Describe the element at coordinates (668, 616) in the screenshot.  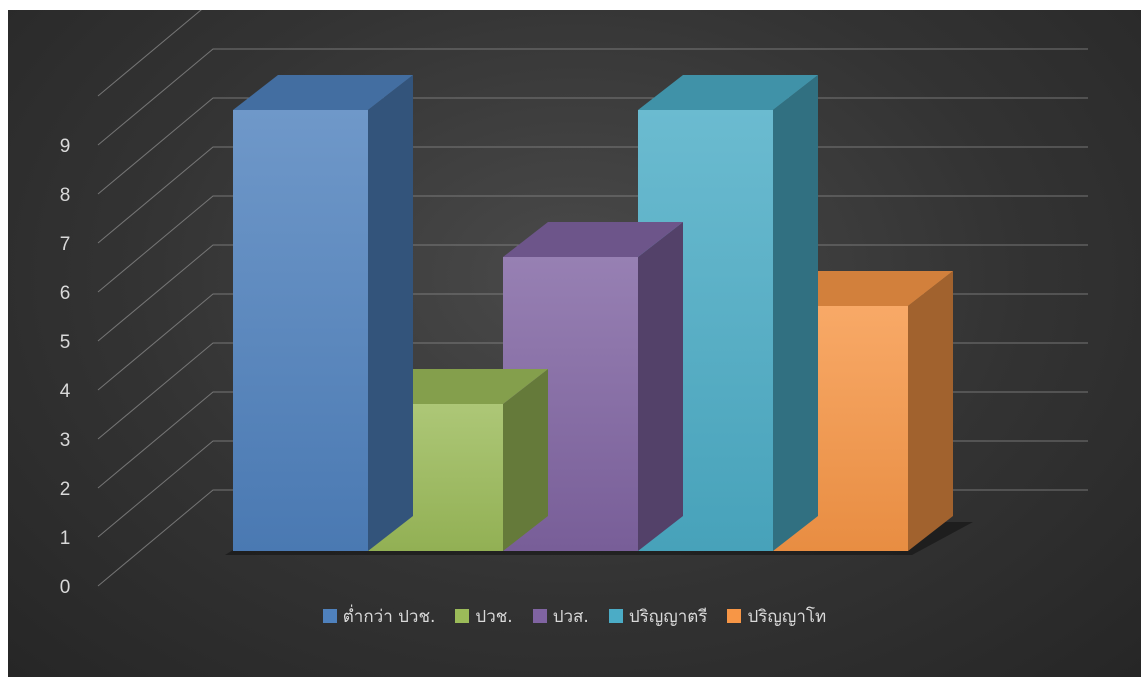
I see `legend-label: ปริญญาตรี` at that location.